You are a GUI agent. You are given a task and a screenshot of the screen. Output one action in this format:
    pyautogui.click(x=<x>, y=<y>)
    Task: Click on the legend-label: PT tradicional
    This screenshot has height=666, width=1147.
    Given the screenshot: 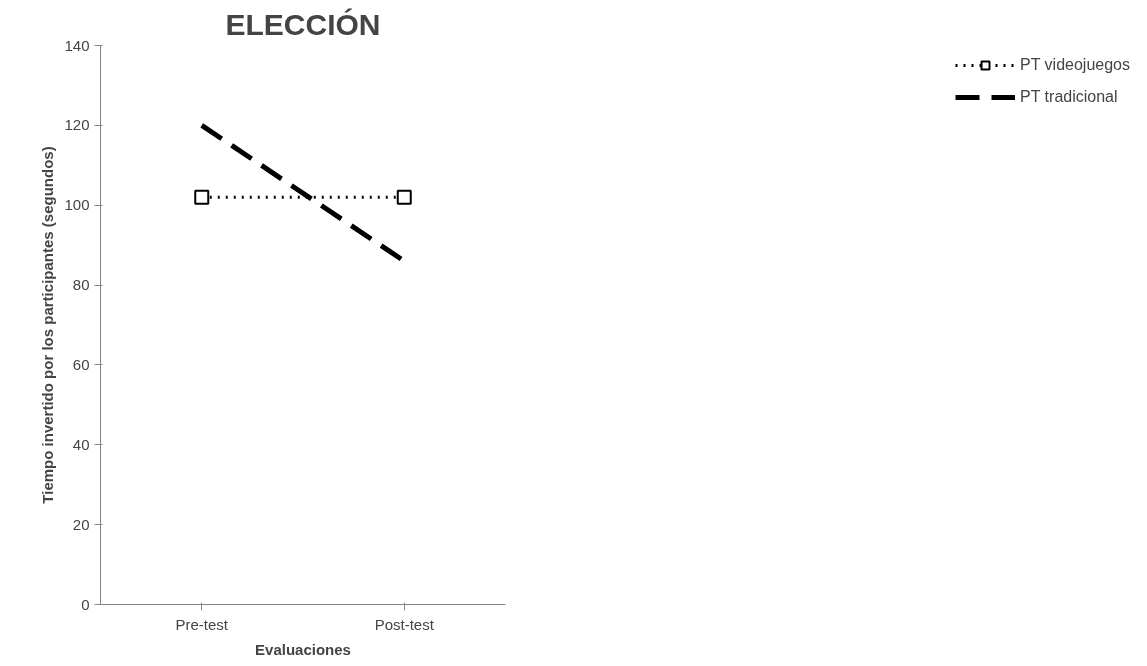 What is the action you would take?
    pyautogui.click(x=1069, y=97)
    